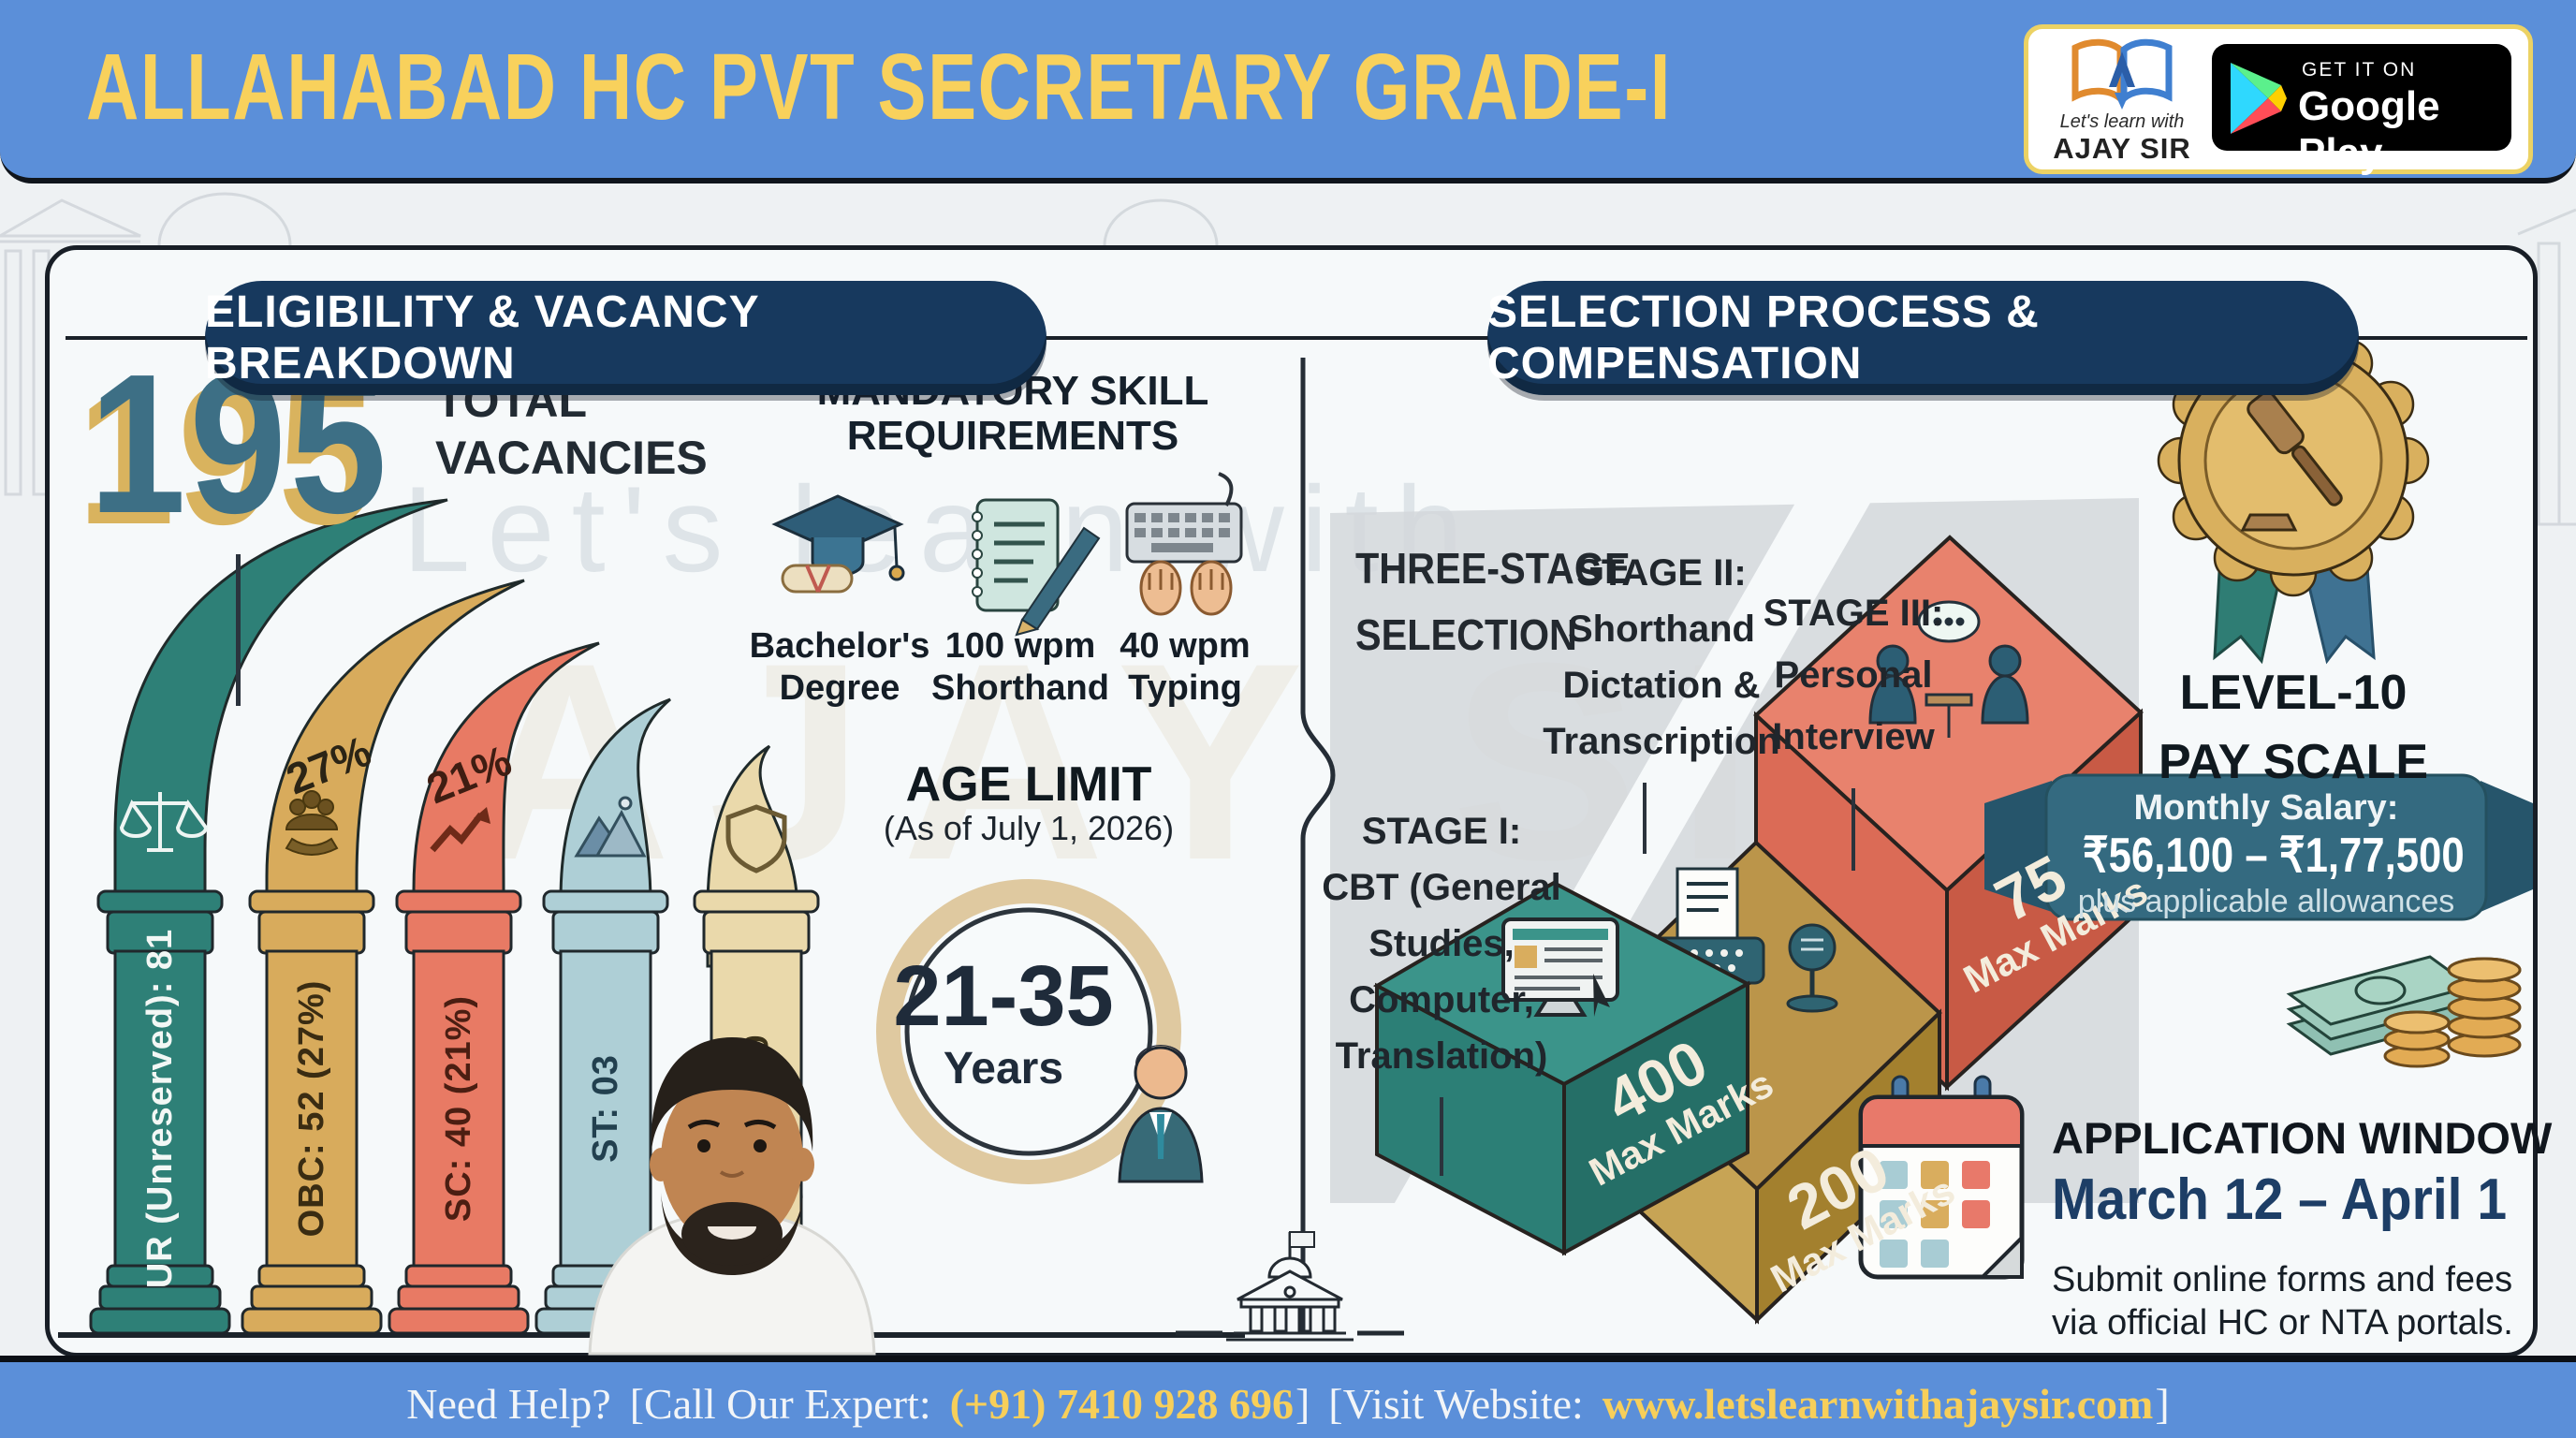 The image size is (2576, 1438). I want to click on age-limit-title: AGE LIMIT, so click(1028, 784).